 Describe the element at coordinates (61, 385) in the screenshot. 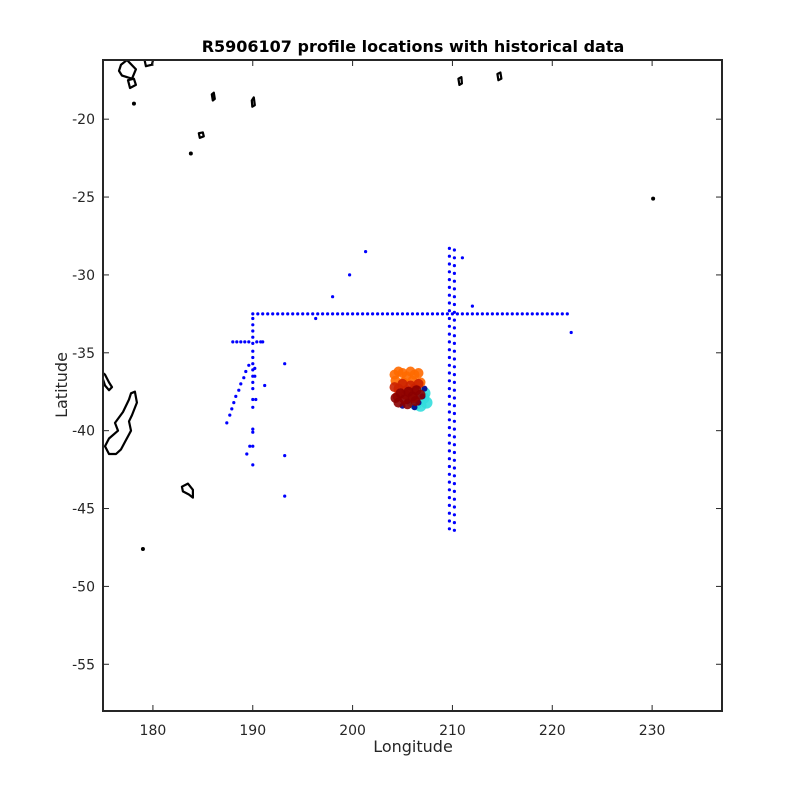

I see `y-axis-label: Latitude` at that location.